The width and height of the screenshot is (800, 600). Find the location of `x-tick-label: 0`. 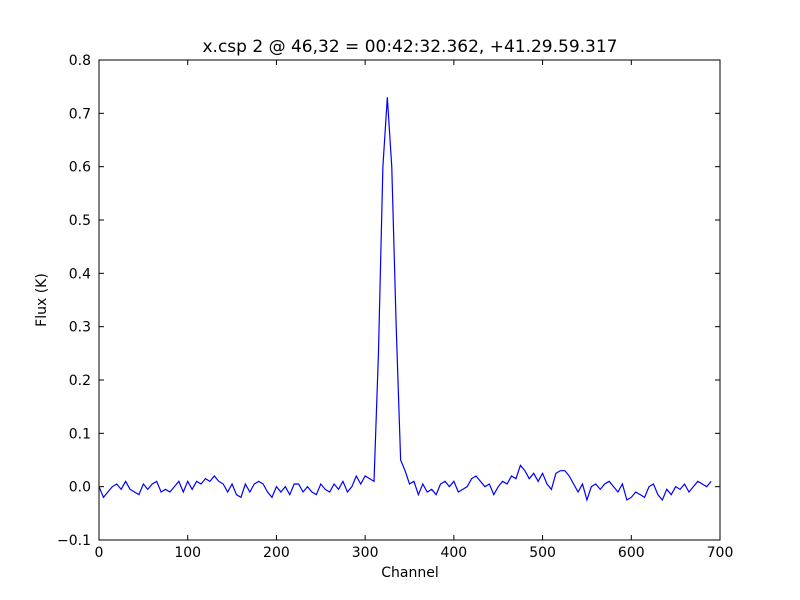

x-tick-label: 0 is located at coordinates (99, 553).